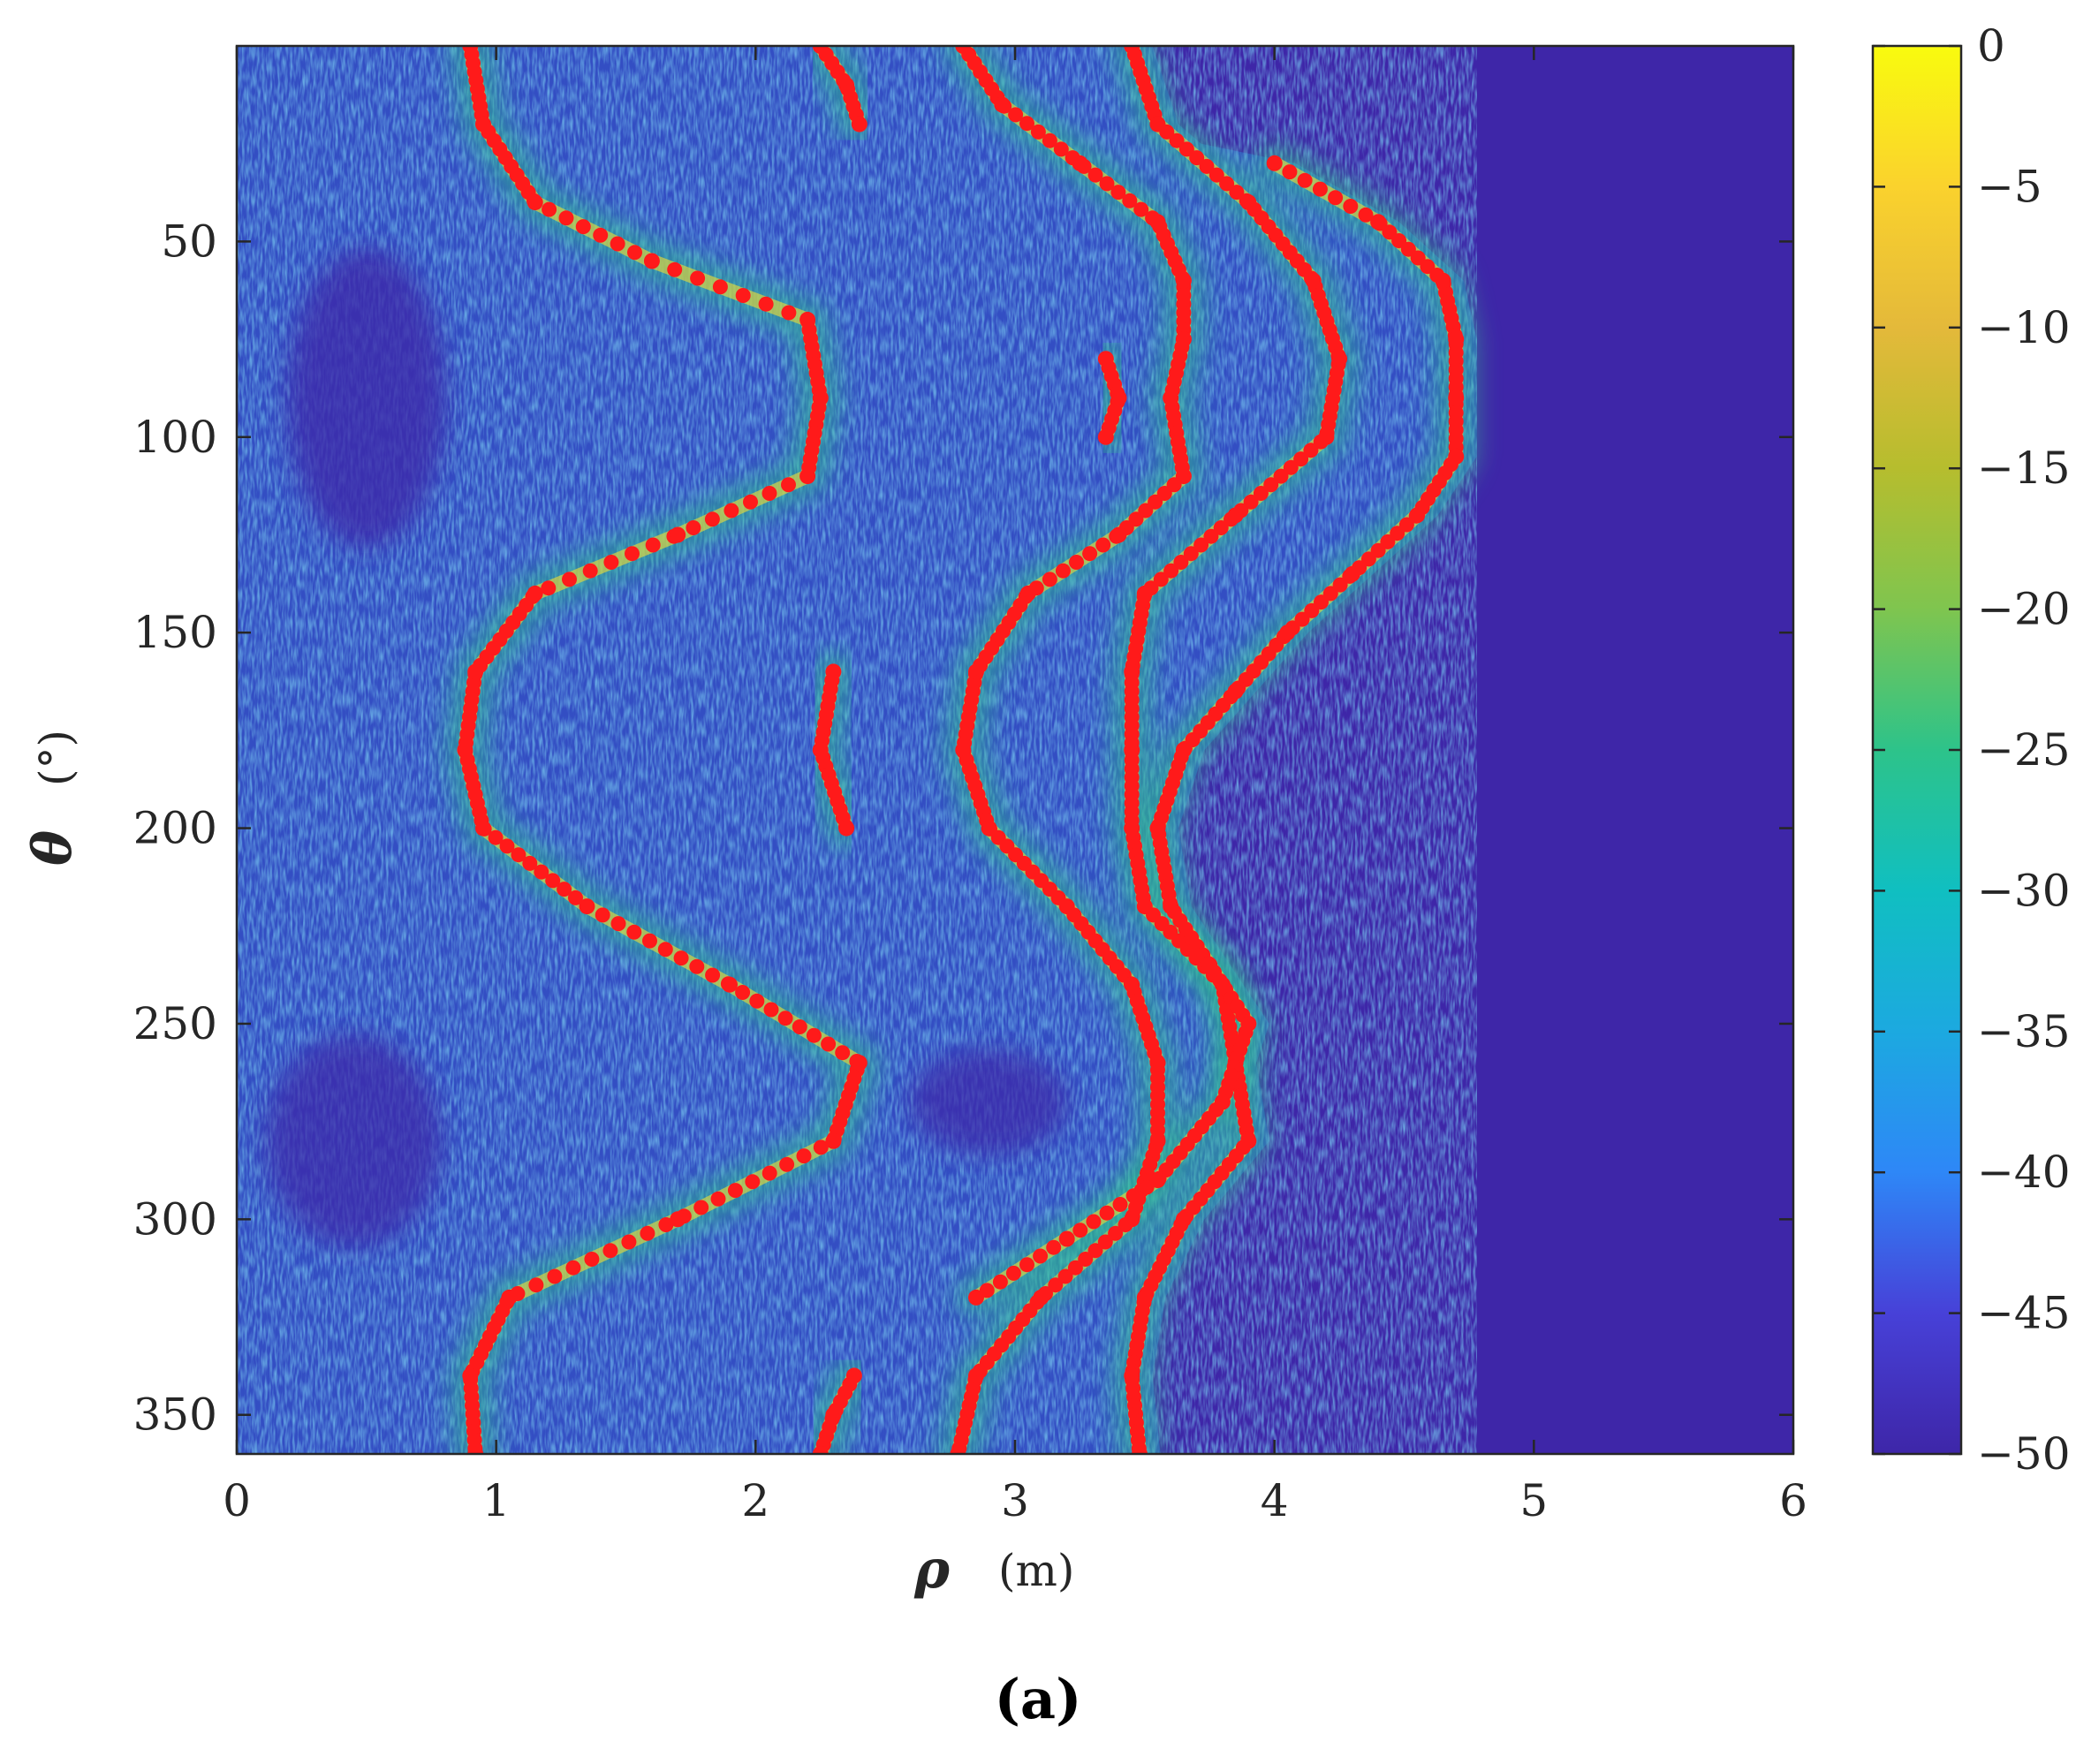 This screenshot has height=1764, width=2076. What do you see at coordinates (1038, 1699) in the screenshot?
I see `panel-label: (a)` at bounding box center [1038, 1699].